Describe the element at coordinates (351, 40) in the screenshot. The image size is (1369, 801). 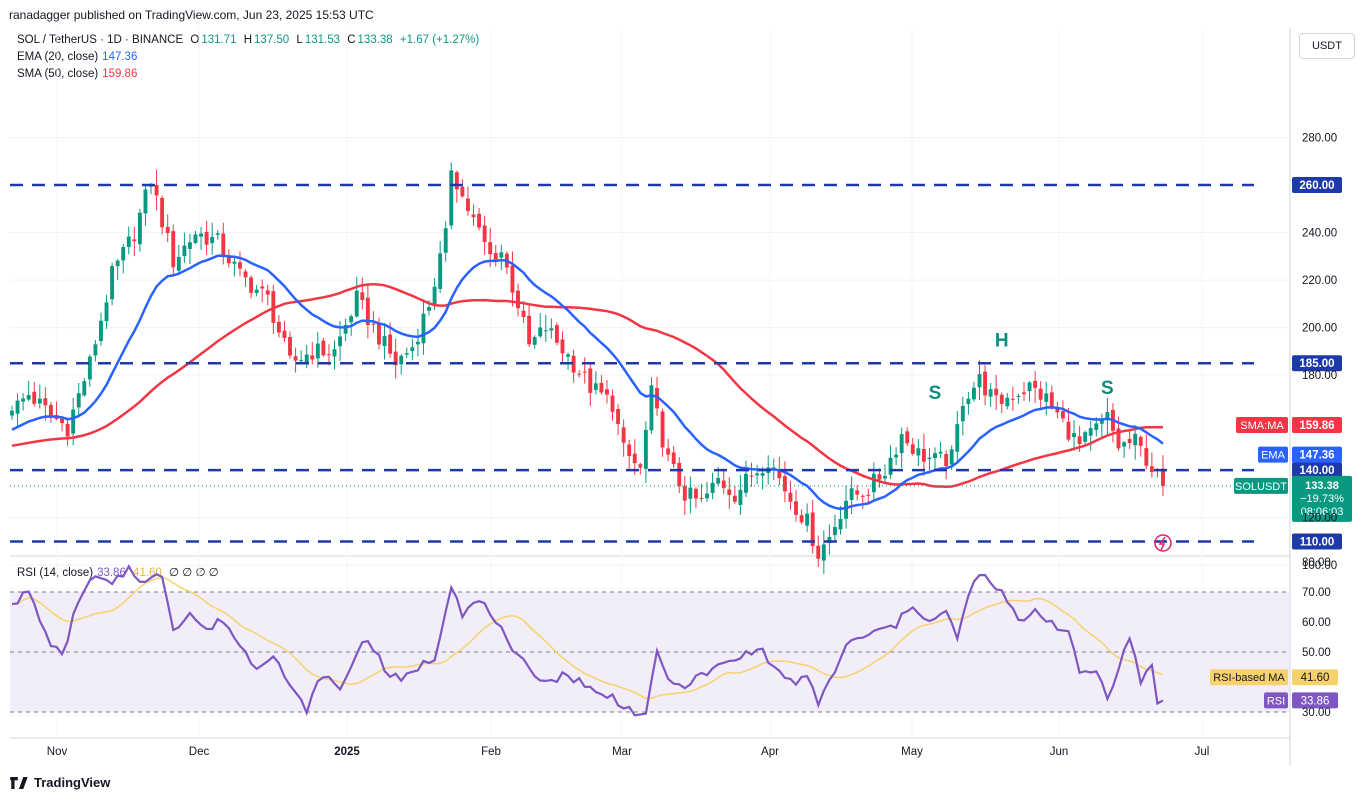
I see `ohlc-close-key: C` at that location.